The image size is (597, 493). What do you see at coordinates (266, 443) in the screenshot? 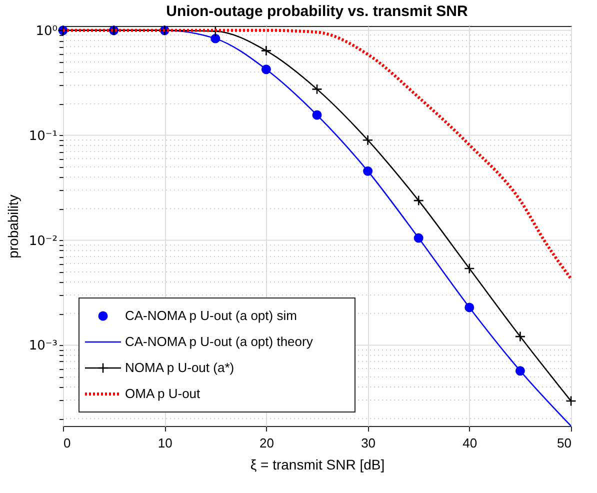
I see `x-tick-label: 20` at bounding box center [266, 443].